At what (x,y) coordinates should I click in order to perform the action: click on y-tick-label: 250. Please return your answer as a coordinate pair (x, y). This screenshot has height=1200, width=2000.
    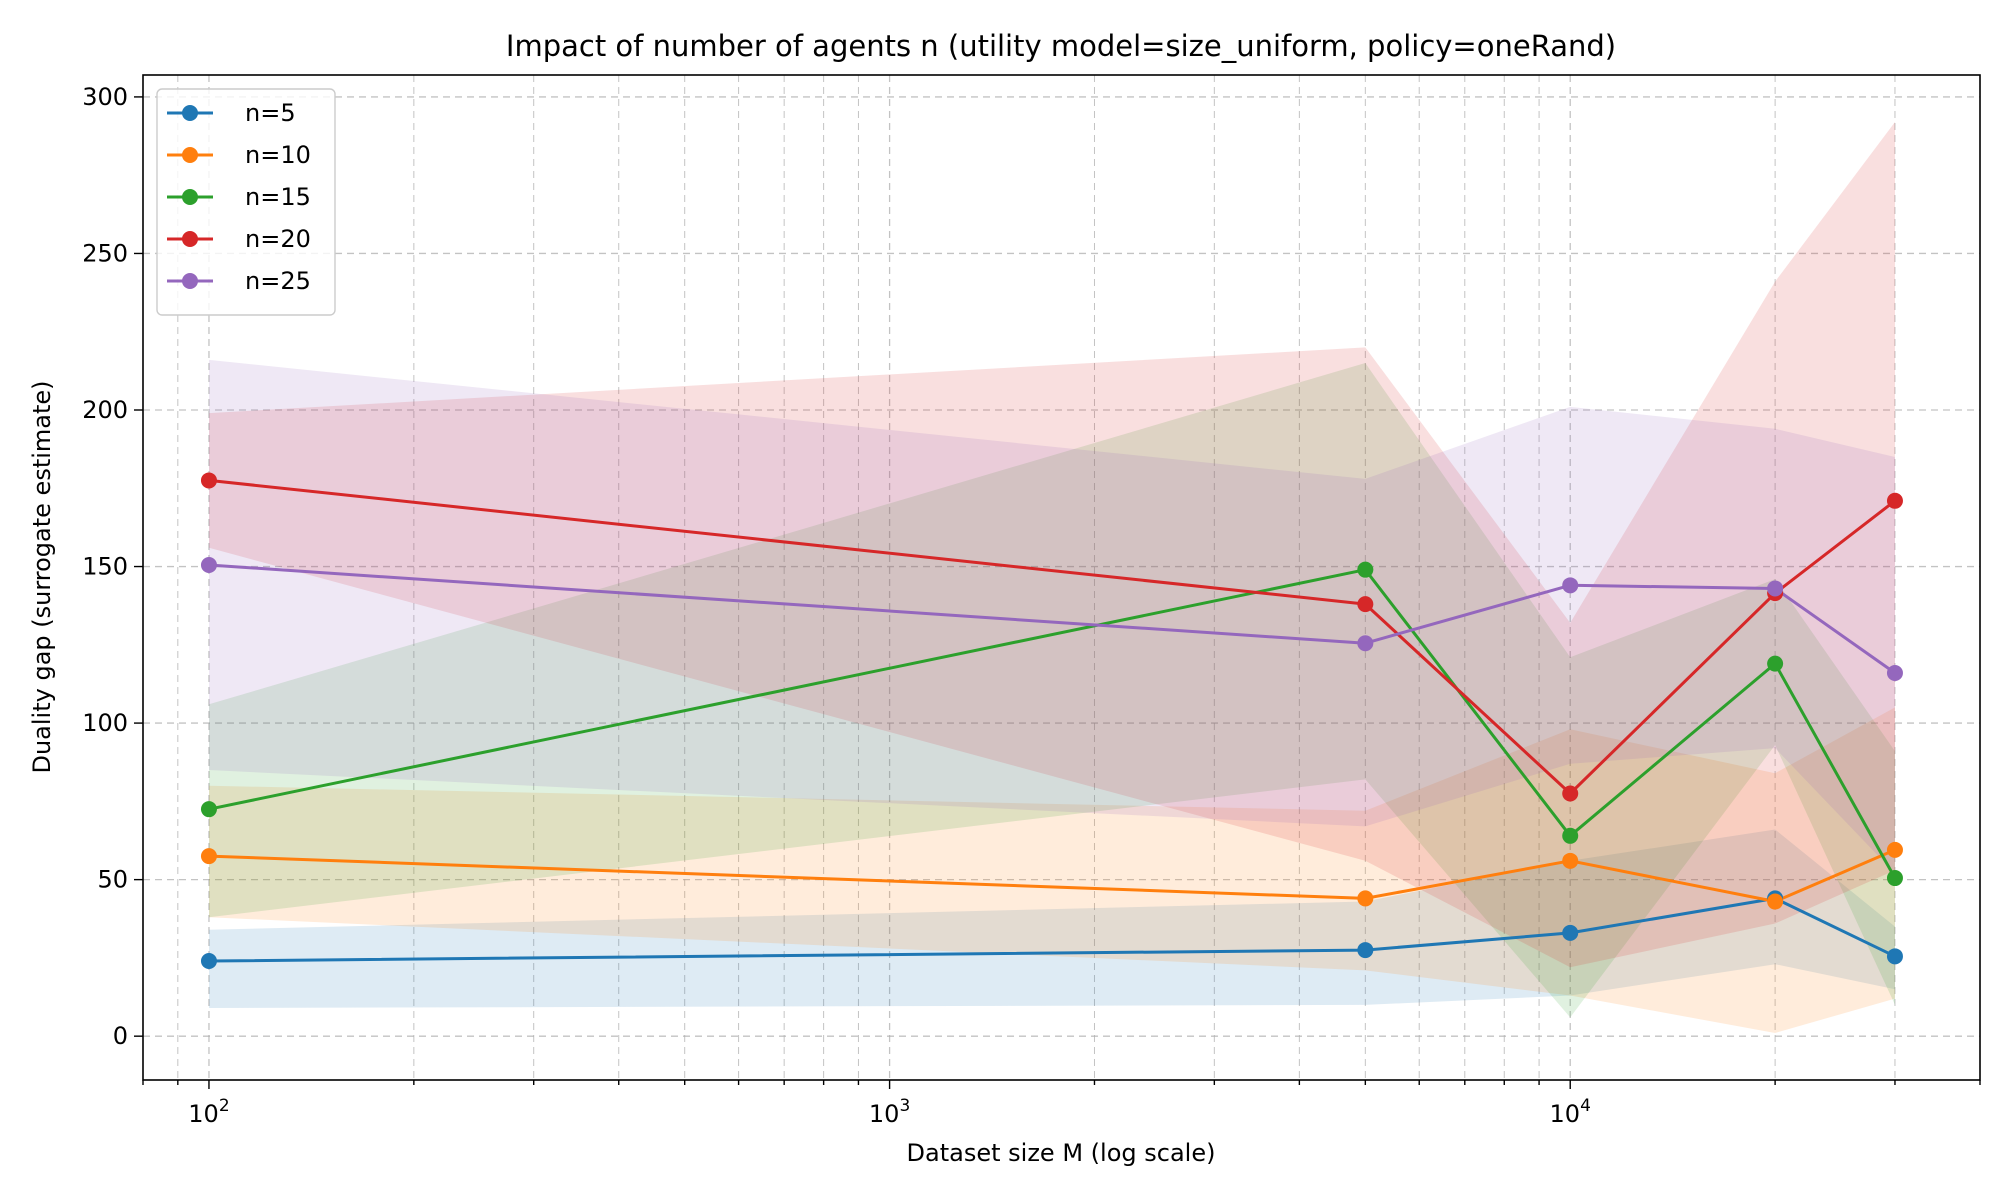
    Looking at the image, I should click on (105, 253).